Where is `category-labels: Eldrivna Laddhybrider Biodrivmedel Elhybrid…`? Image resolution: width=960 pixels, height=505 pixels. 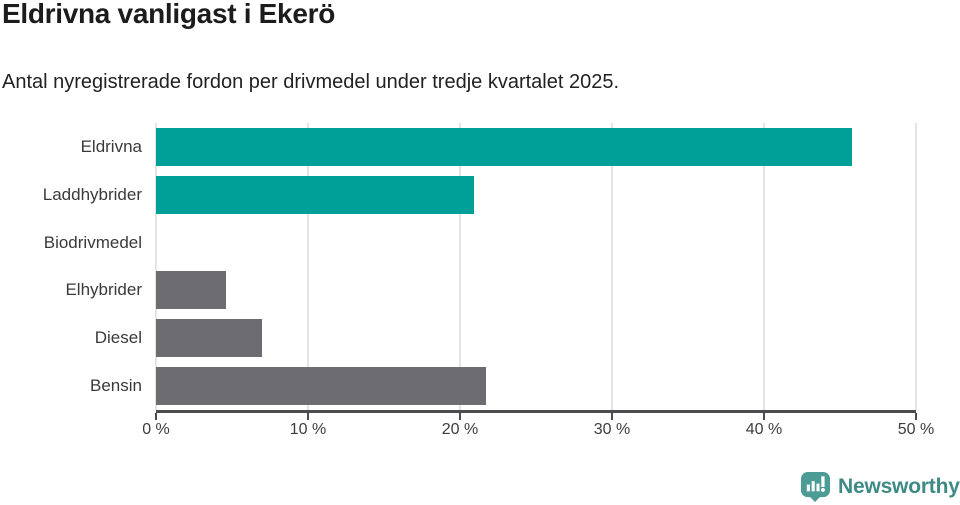
category-labels: Eldrivna Laddhybrider Biodrivmedel Elhybrid… is located at coordinates (71, 266).